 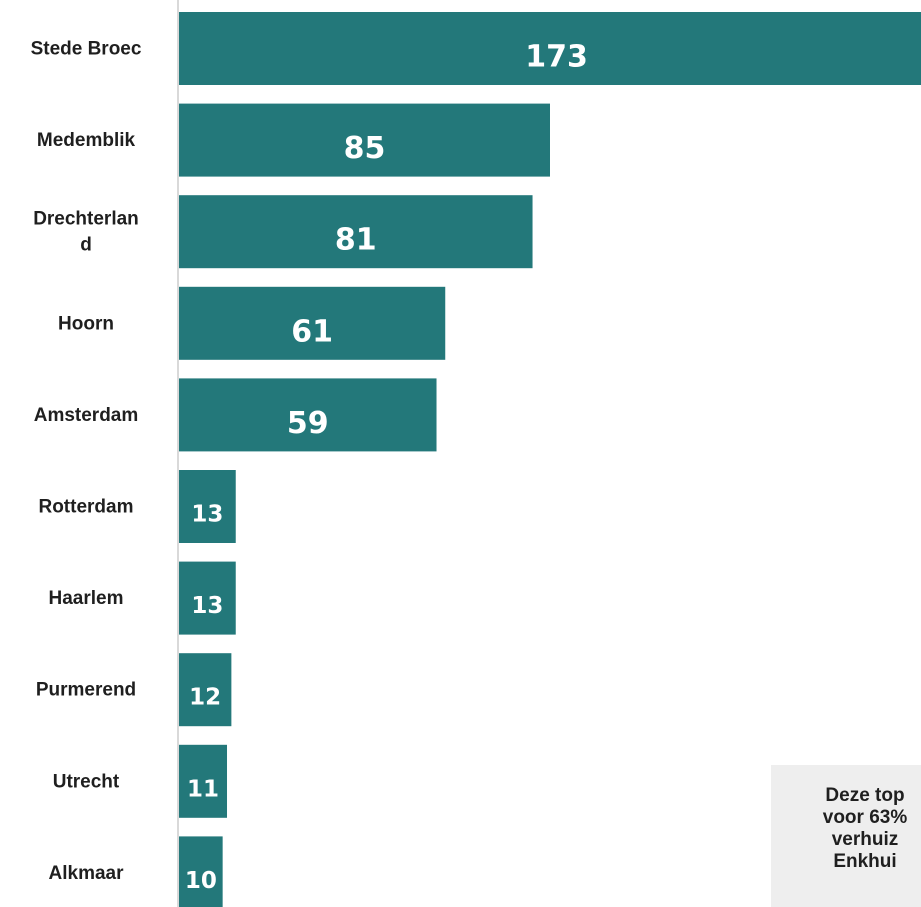 What do you see at coordinates (86, 781) in the screenshot?
I see `category-label: Utrecht` at bounding box center [86, 781].